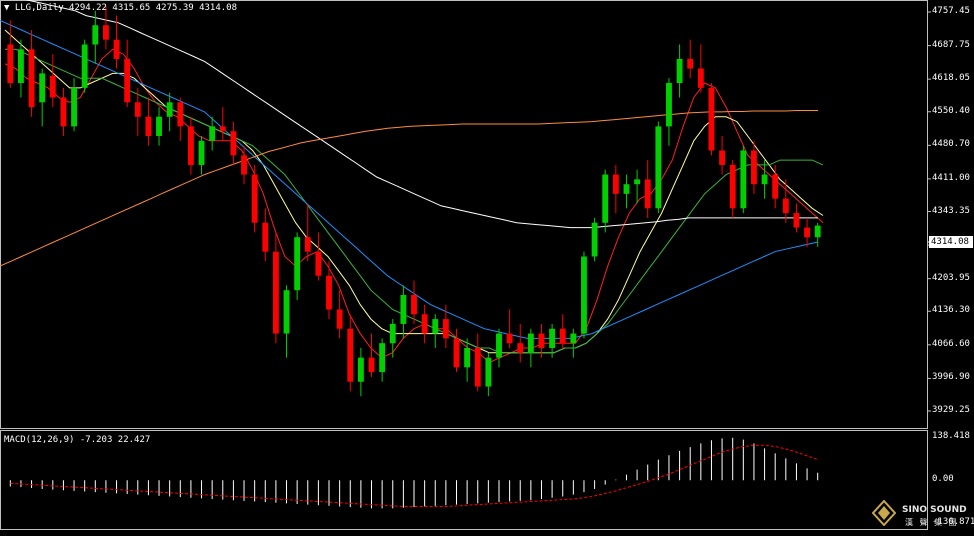 This screenshot has width=974, height=536. Describe the element at coordinates (951, 343) in the screenshot. I see `price-tick-label: 4066.60` at that location.